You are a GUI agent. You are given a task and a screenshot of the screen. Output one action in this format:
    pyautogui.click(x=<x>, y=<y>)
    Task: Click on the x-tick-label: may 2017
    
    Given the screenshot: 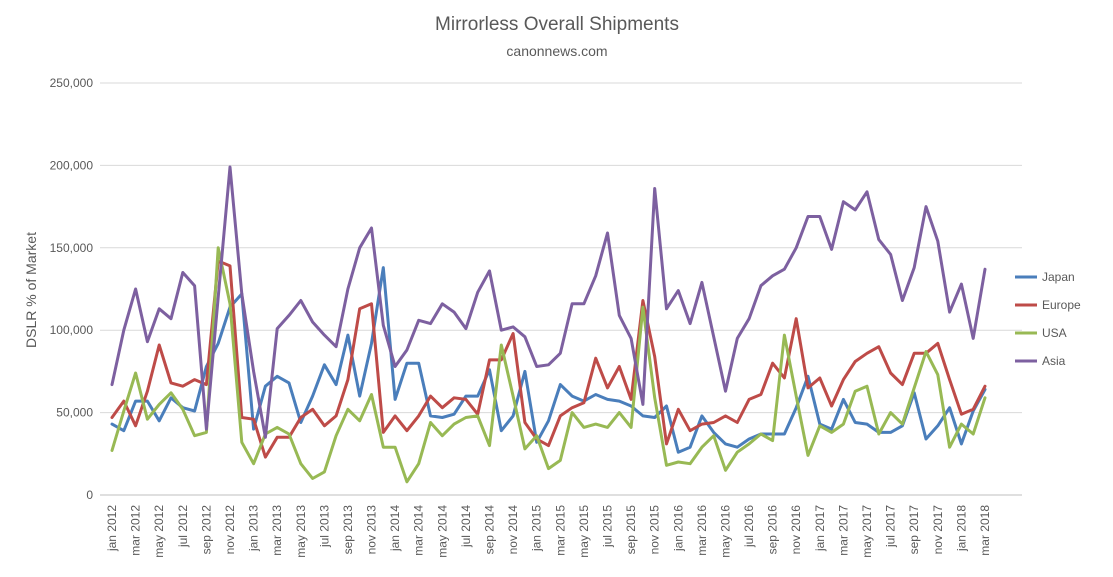 What is the action you would take?
    pyautogui.click(x=867, y=531)
    